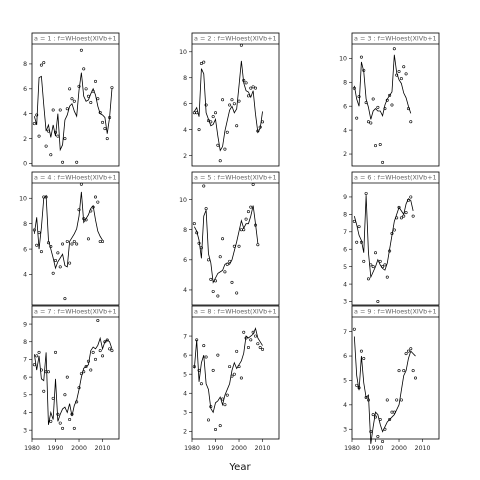 This screenshot has height=480, width=480. What do you see at coordinates (235, 178) in the screenshot?
I see `panel-strip-label: a = 5 : f=WHoest(XIVb+1` at bounding box center [235, 178].